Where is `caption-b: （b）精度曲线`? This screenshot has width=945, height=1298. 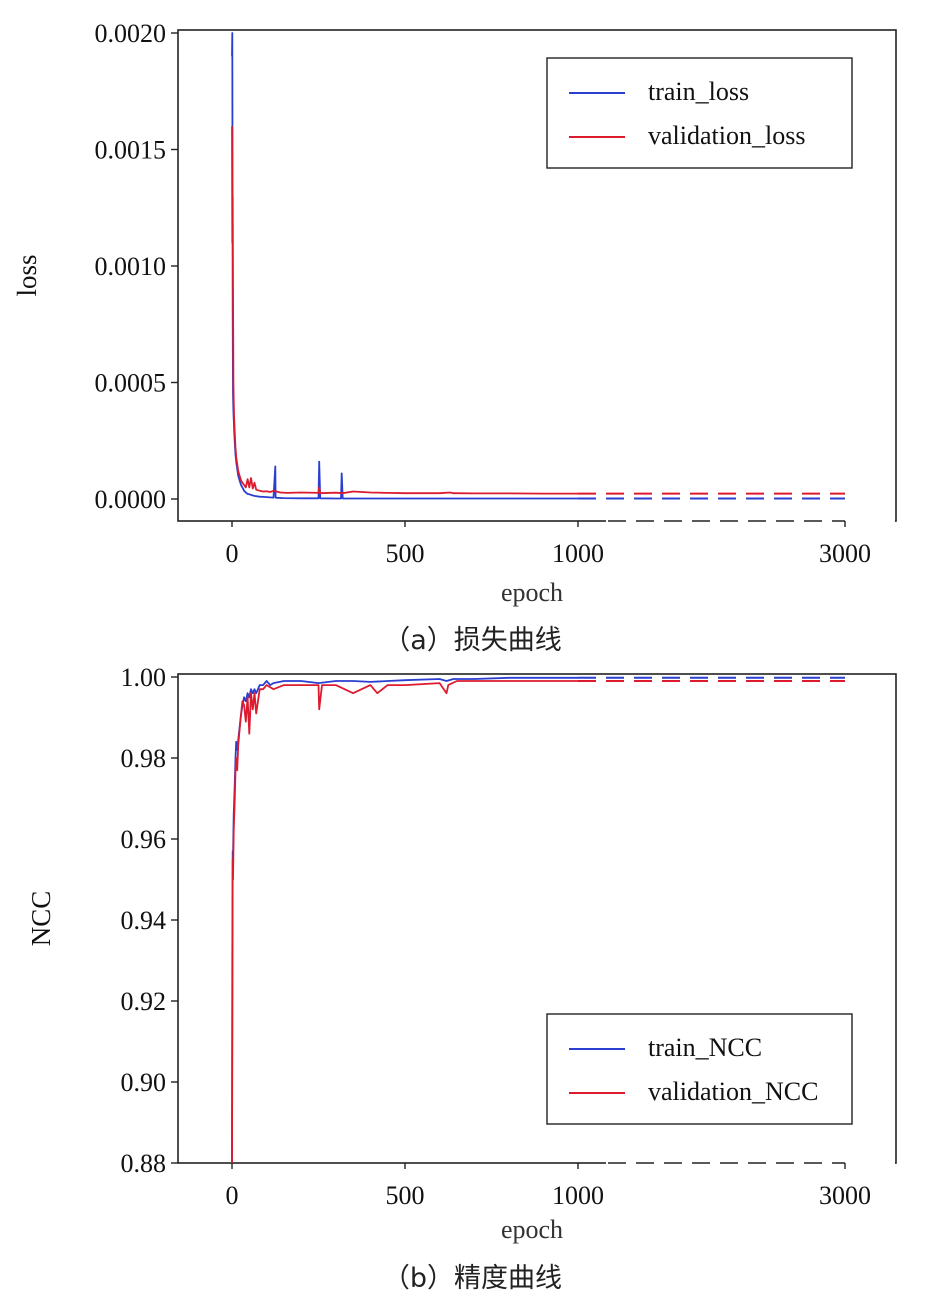 caption-b: （b）精度曲线 is located at coordinates (472, 1278).